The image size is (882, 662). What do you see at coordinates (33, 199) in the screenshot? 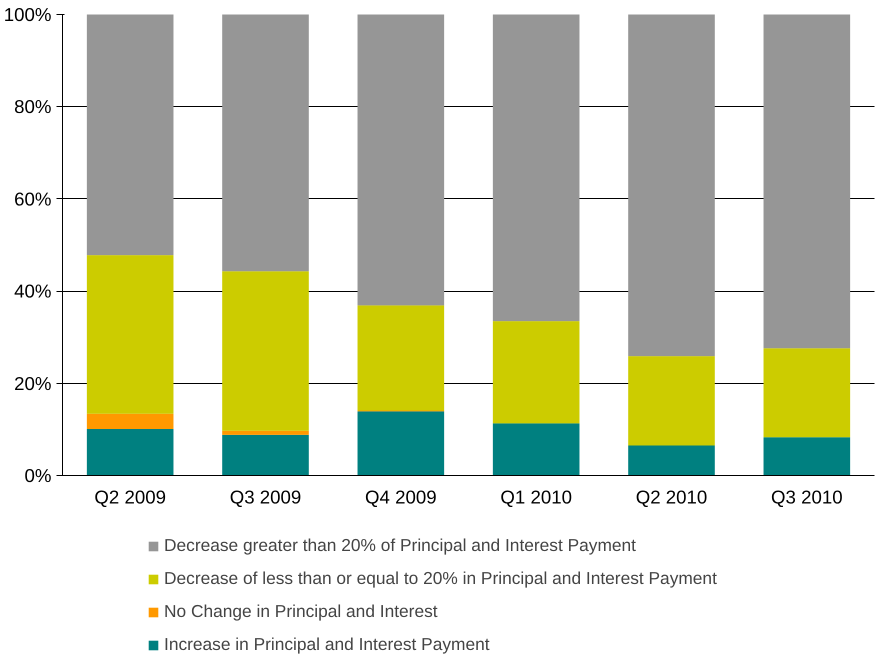
I see `y-tick-label: 60%` at bounding box center [33, 199].